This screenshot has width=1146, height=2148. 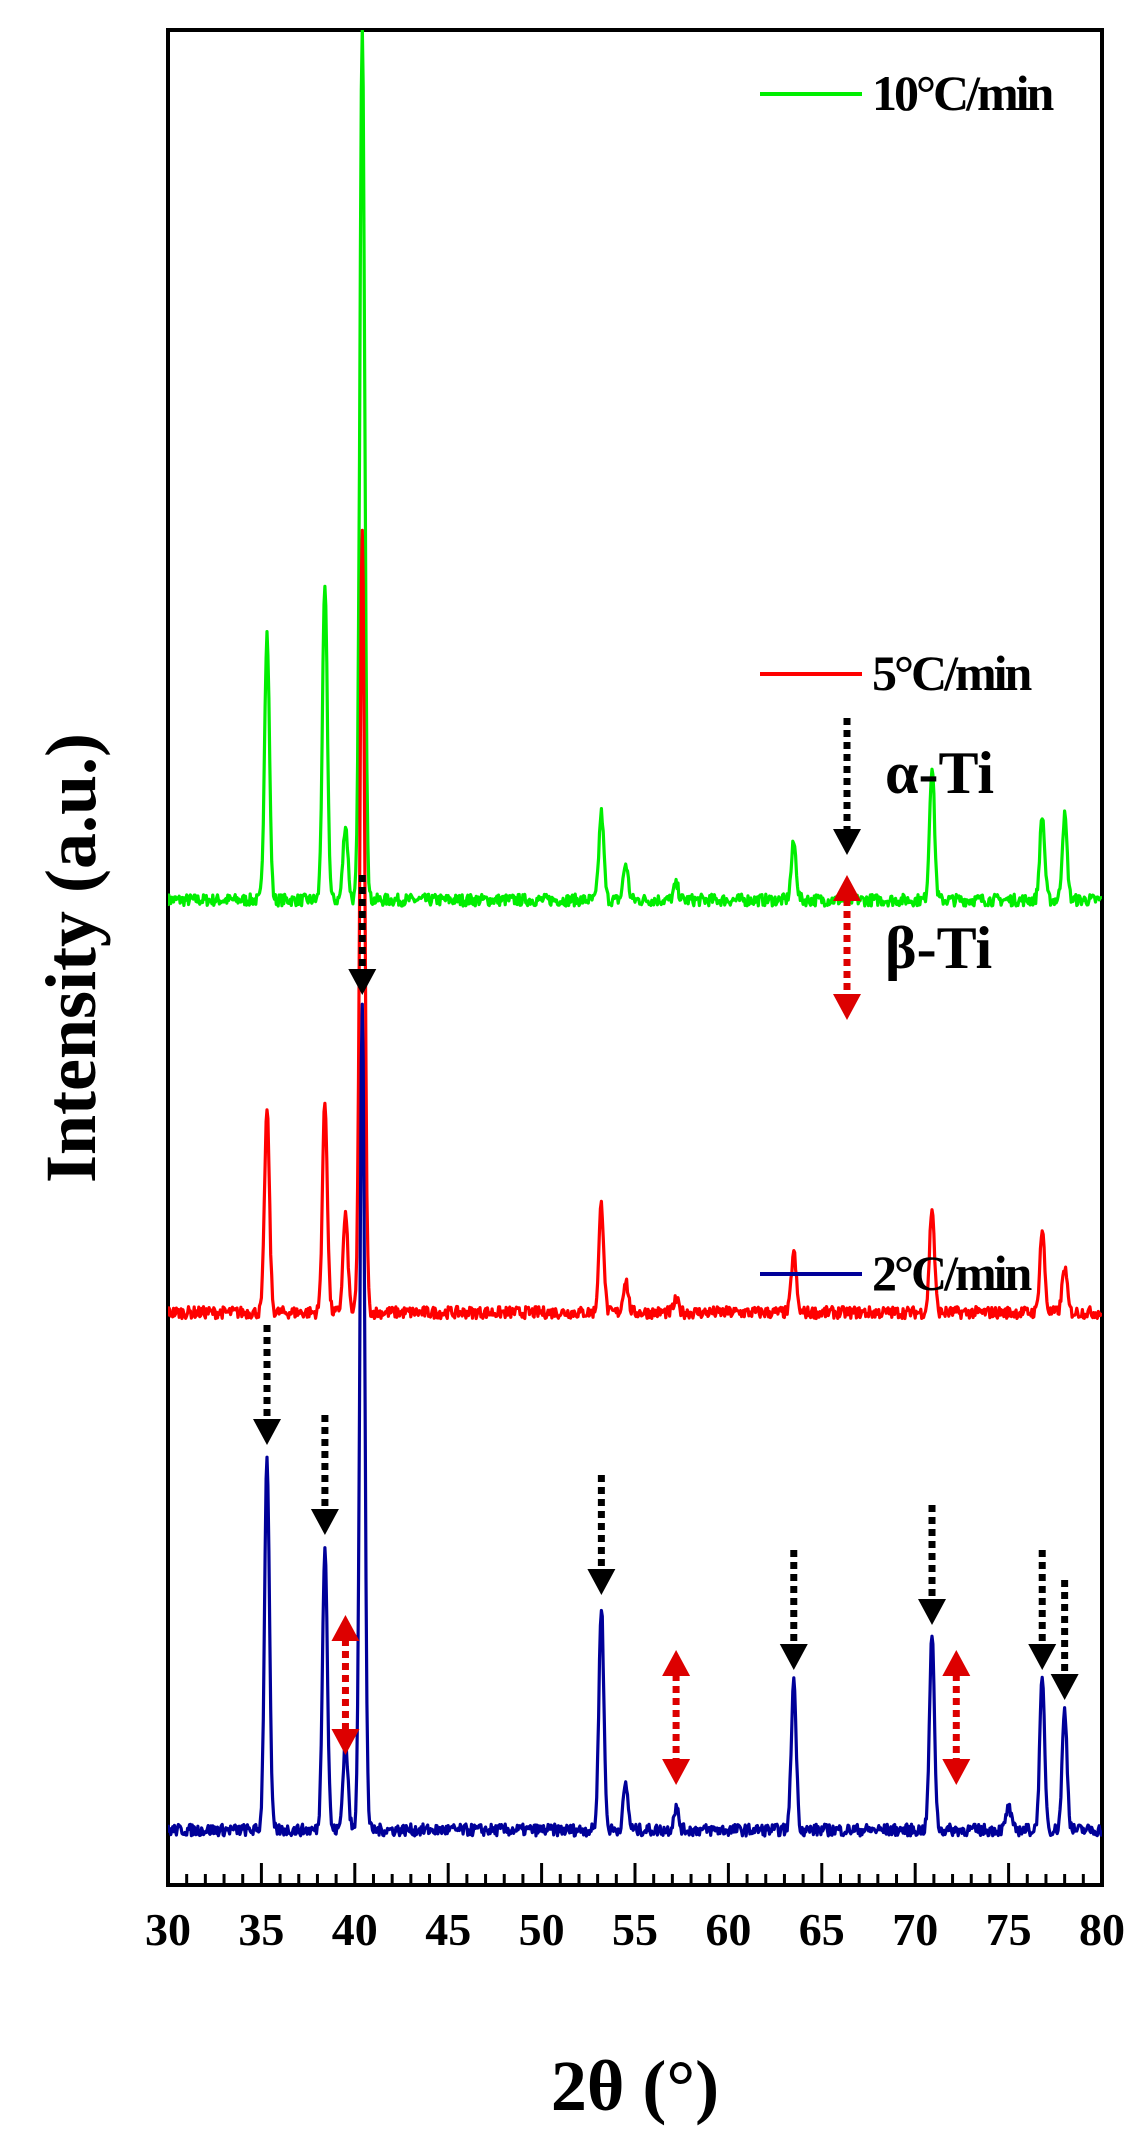 I want to click on x-axis: 30 35 40 45 50 55 60 65 70 75 80, so click(x=635, y=1909).